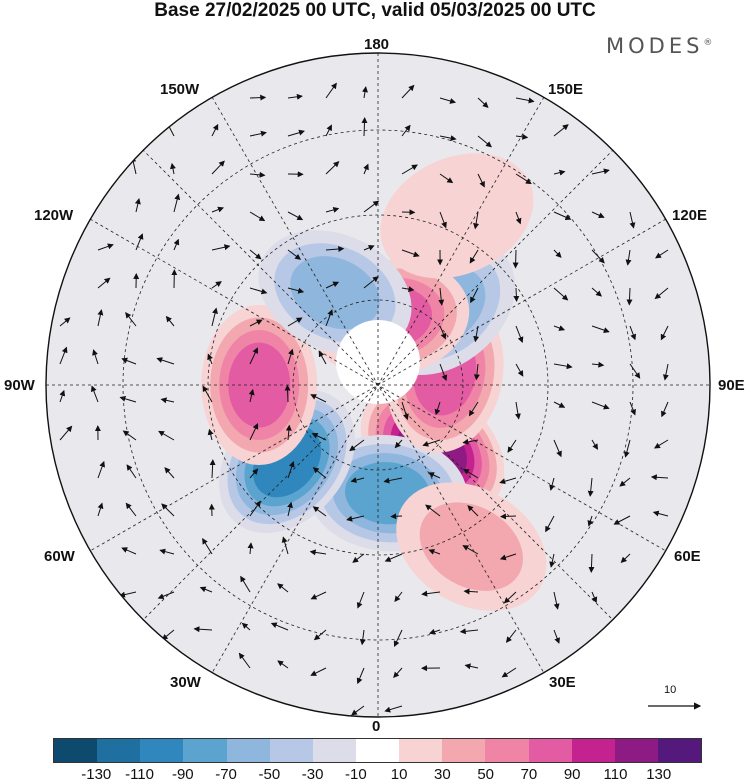 The image size is (750, 783). Describe the element at coordinates (378, 362) in the screenshot. I see `pole-gap` at that location.